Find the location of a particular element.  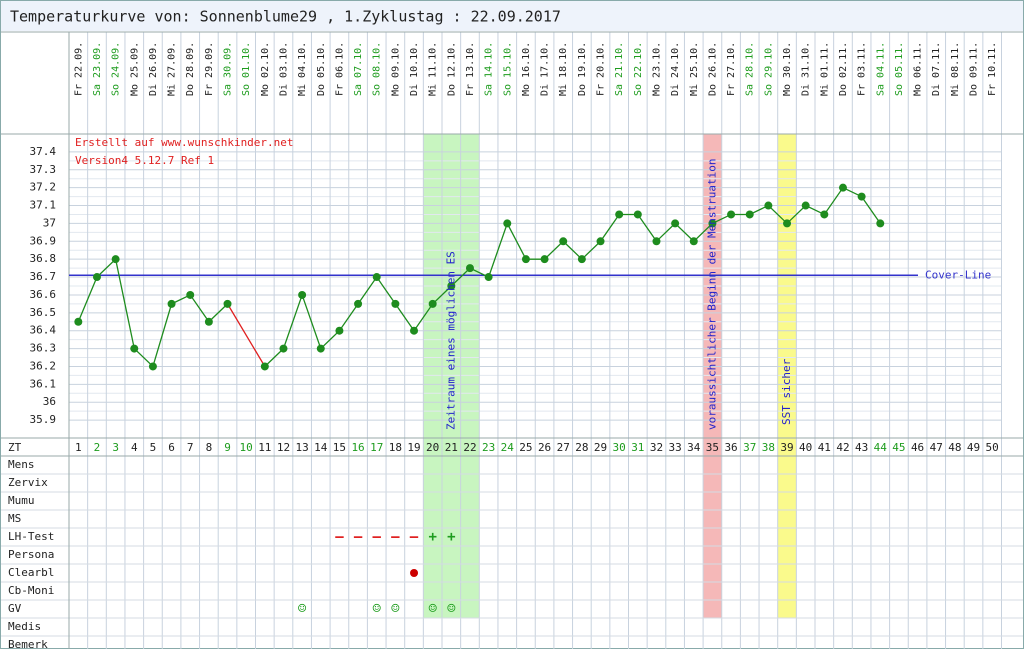

date-label: Mi 08.11. is located at coordinates (955, 69).